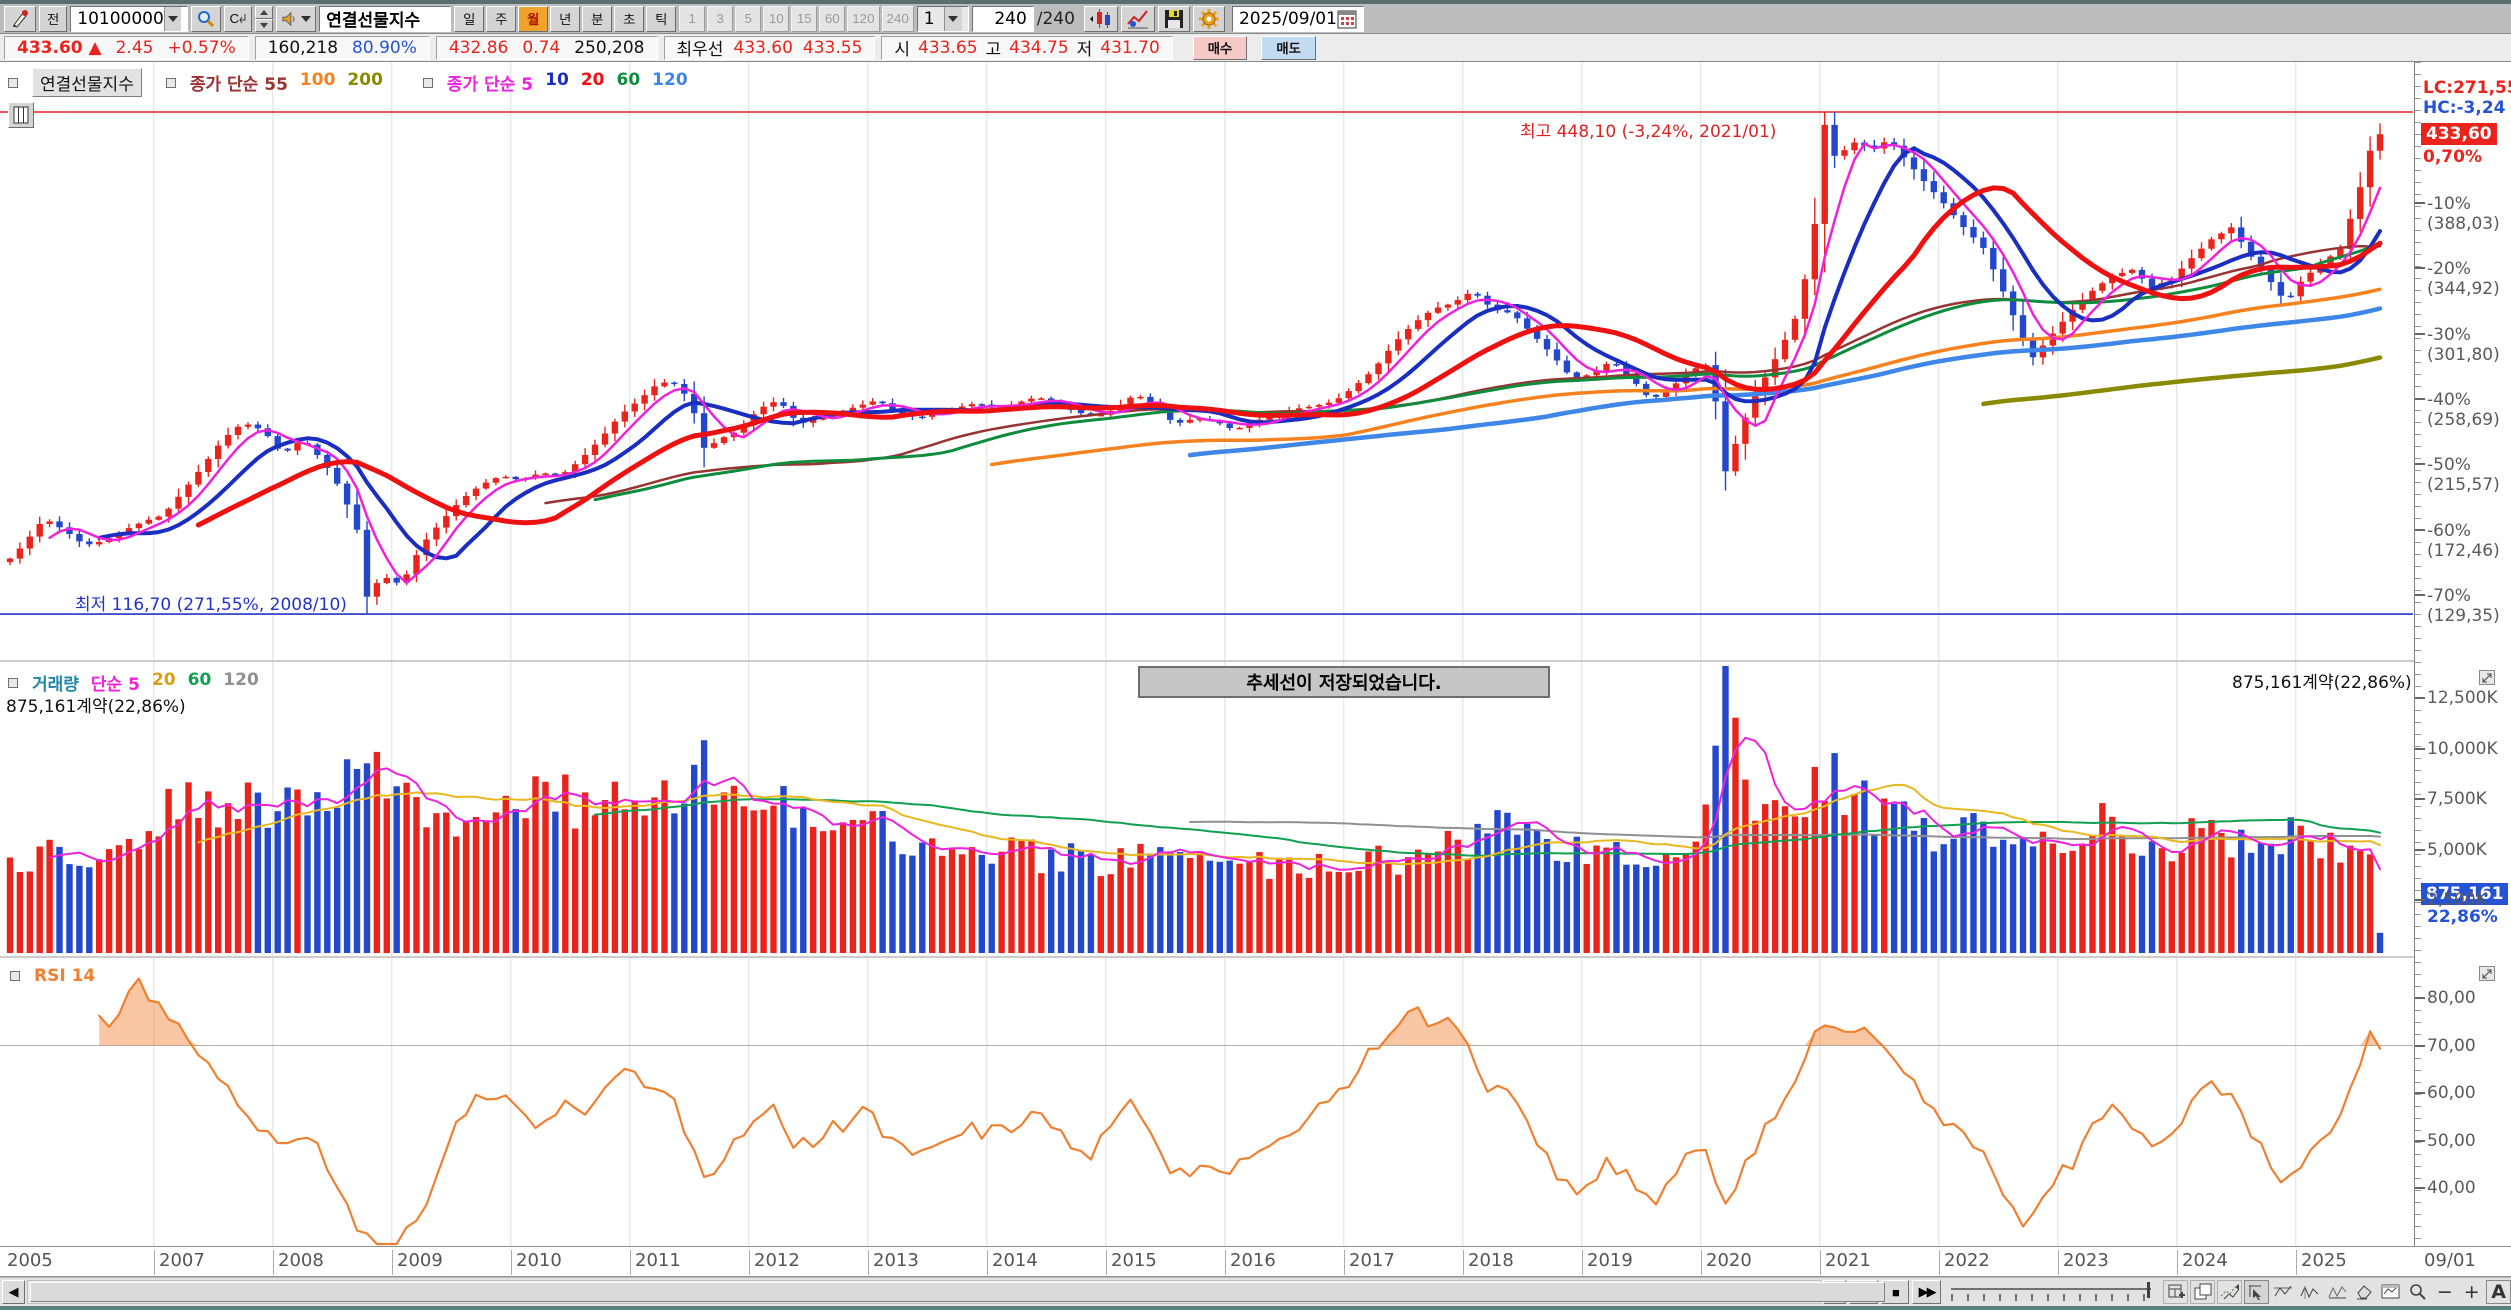  I want to click on hc-label: HC:-3,24, so click(2464, 108).